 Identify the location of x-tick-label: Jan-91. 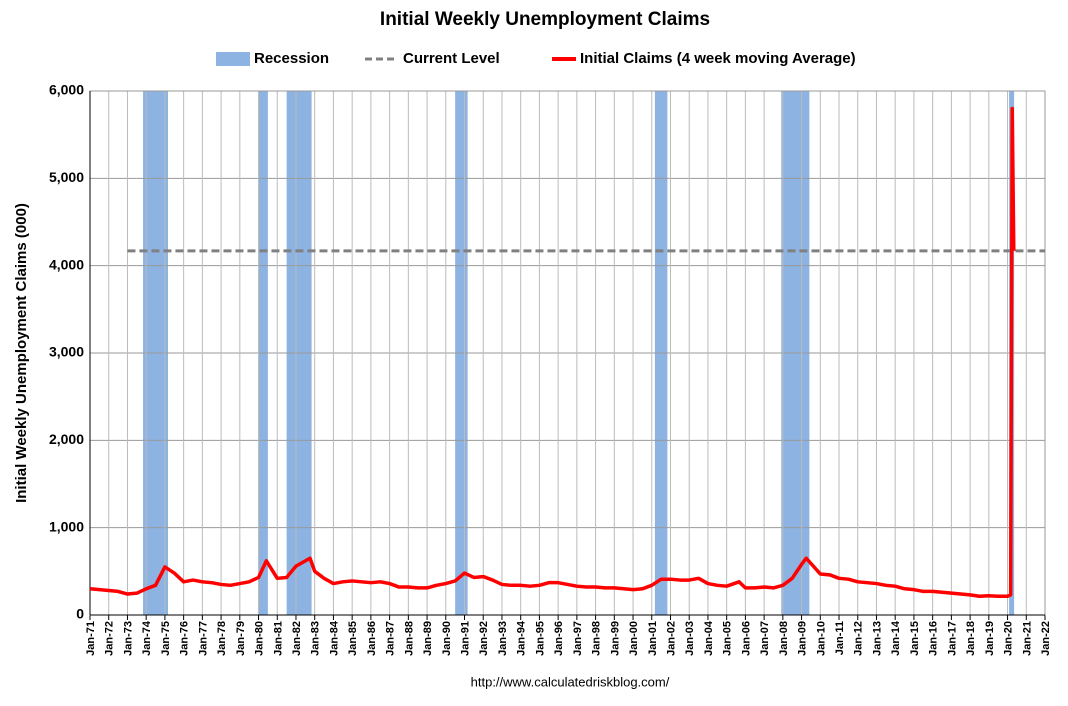
(466, 638).